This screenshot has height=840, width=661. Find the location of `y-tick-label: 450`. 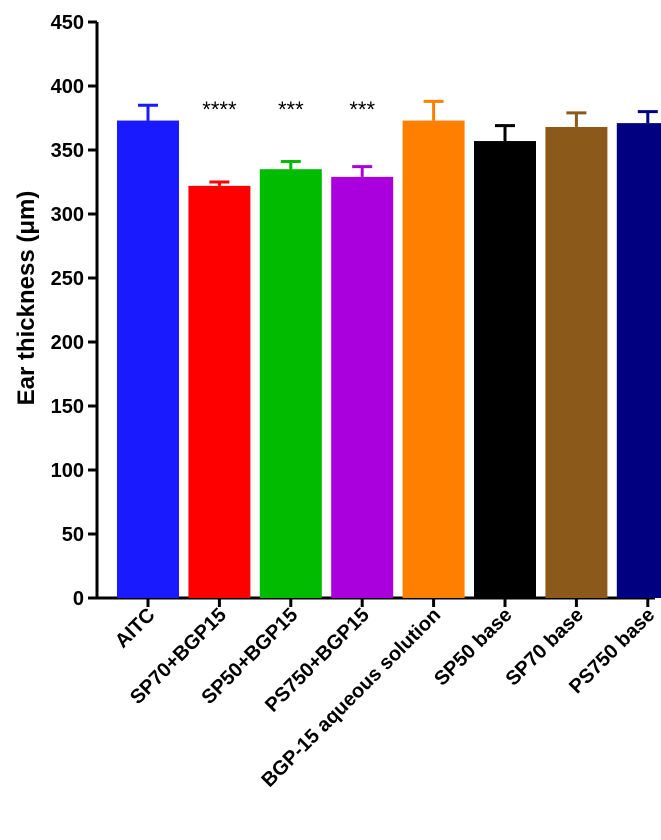

y-tick-label: 450 is located at coordinates (67, 23).